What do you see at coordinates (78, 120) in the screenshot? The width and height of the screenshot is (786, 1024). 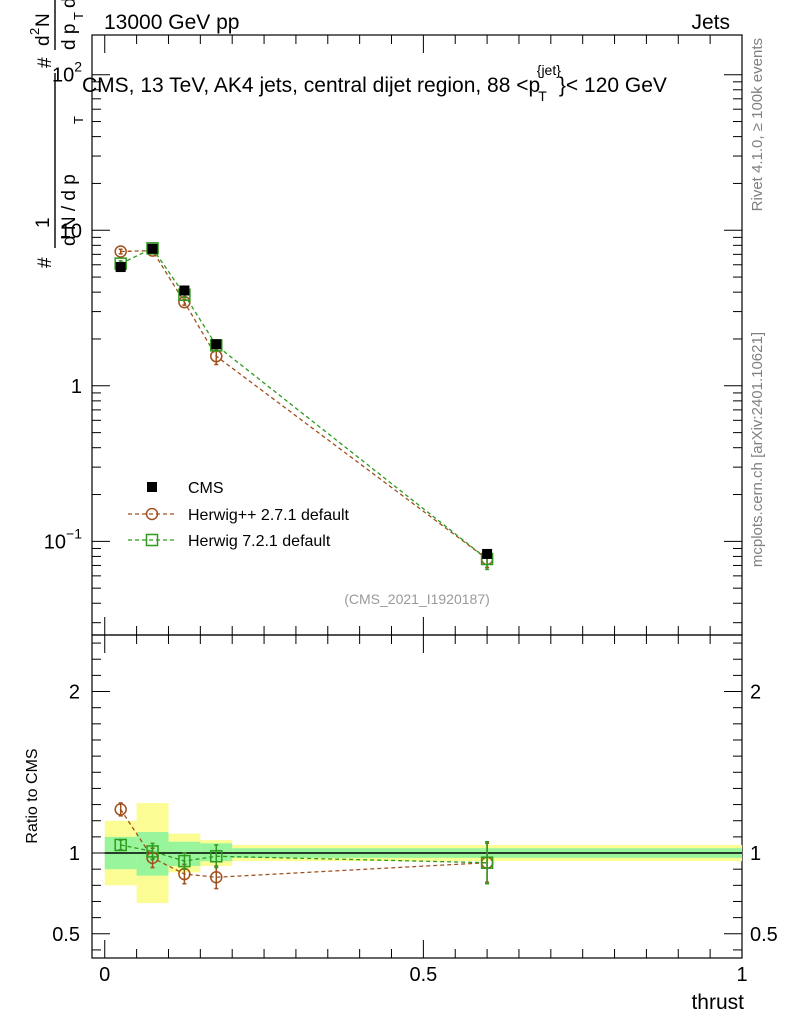 I see `y-label-den-sub: T` at bounding box center [78, 120].